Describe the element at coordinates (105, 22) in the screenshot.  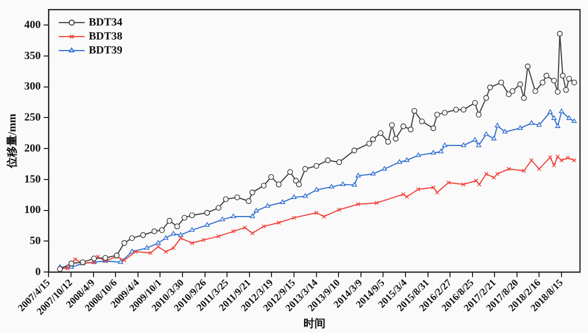
I see `legend-label: BDT34` at that location.